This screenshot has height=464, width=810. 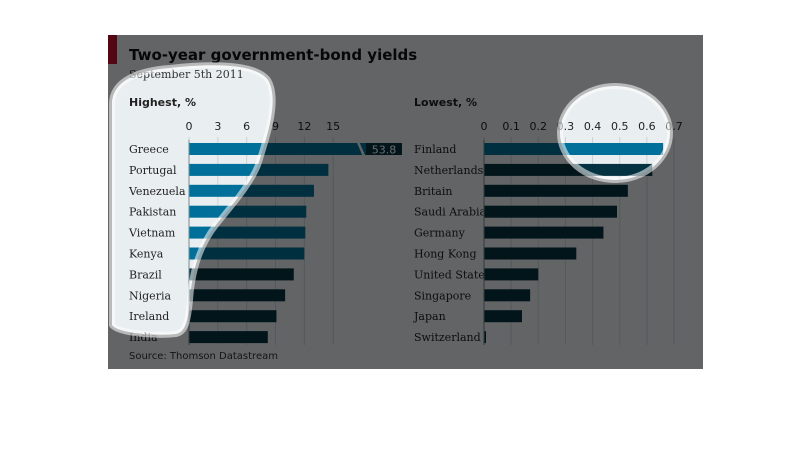 I want to click on lowest-tick-label: 0.6, so click(x=647, y=126).